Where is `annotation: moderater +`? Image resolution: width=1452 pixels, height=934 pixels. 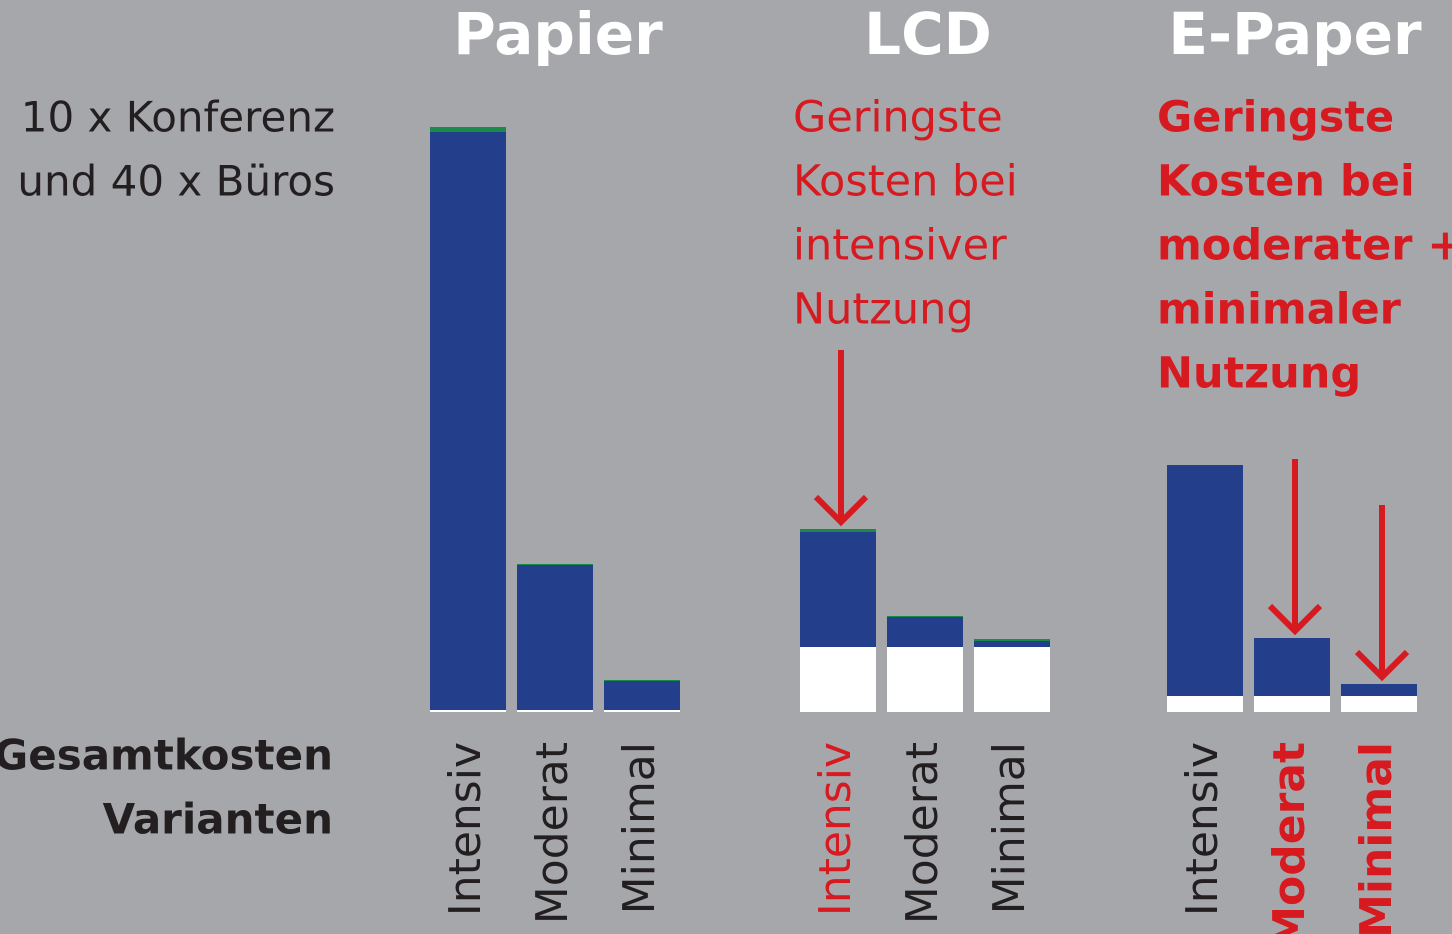
annotation: moderater + is located at coordinates (1304, 246).